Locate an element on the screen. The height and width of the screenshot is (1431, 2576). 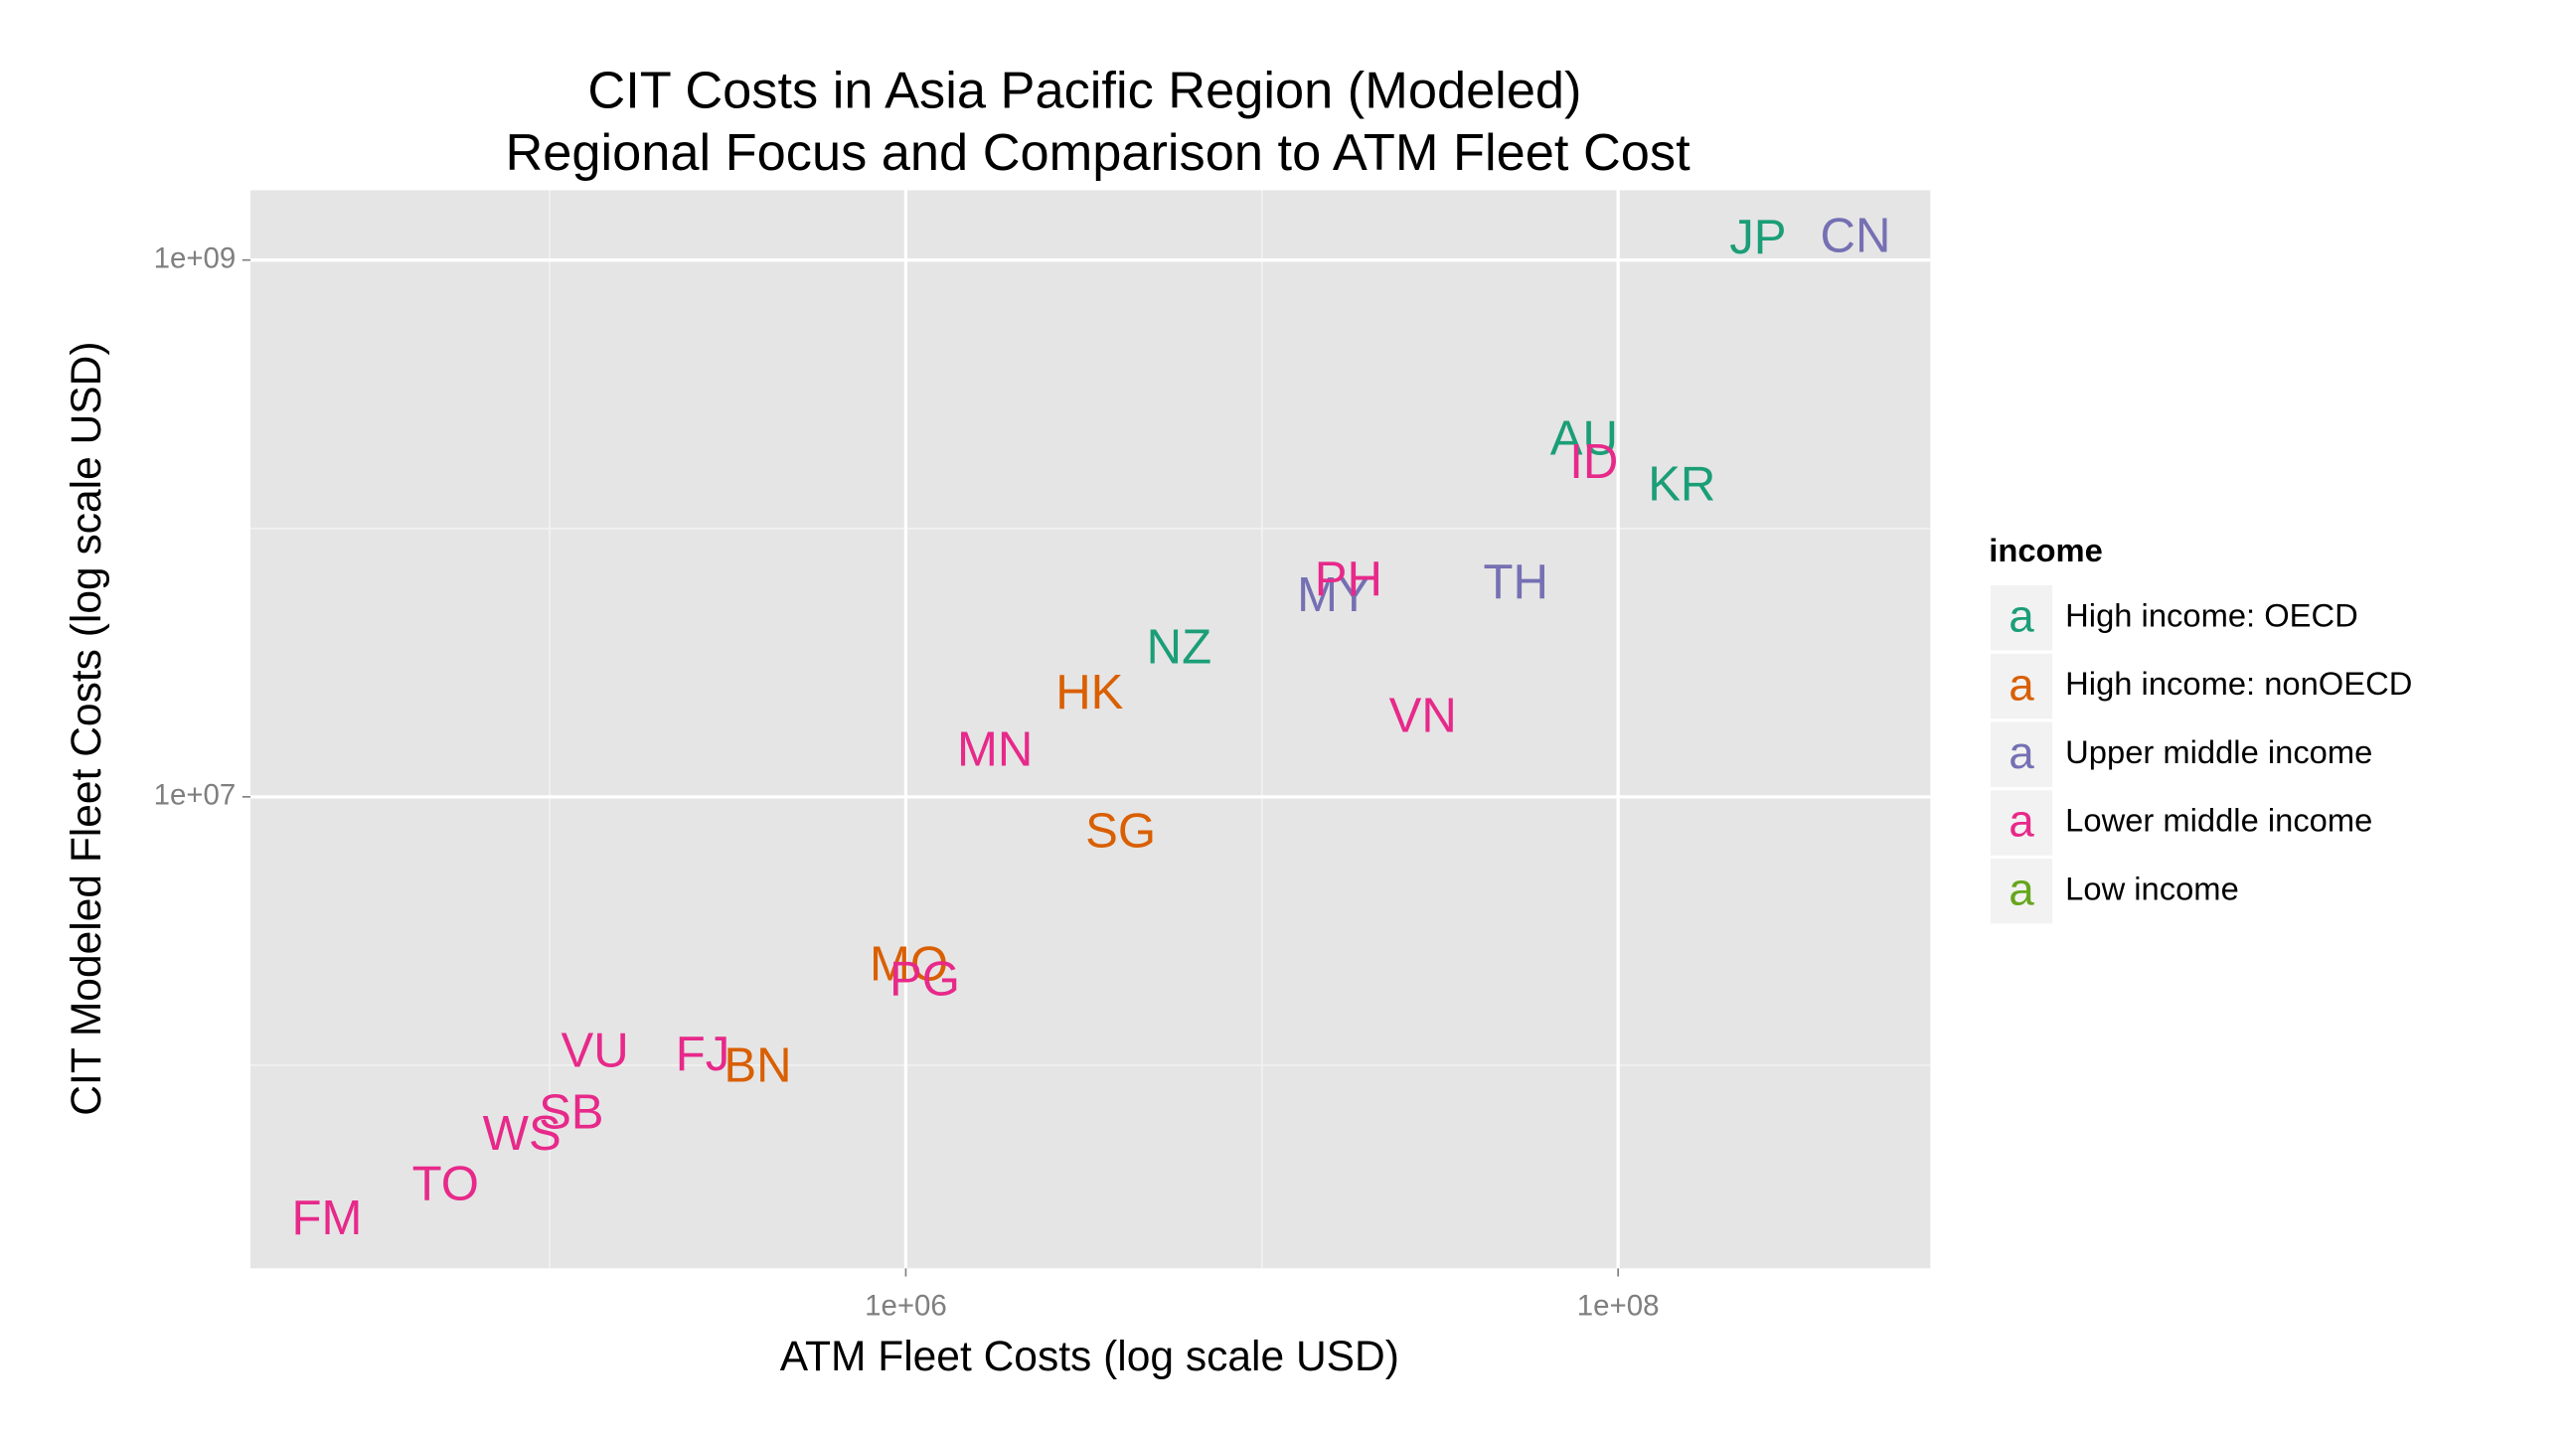
point-label: TO is located at coordinates (445, 1184).